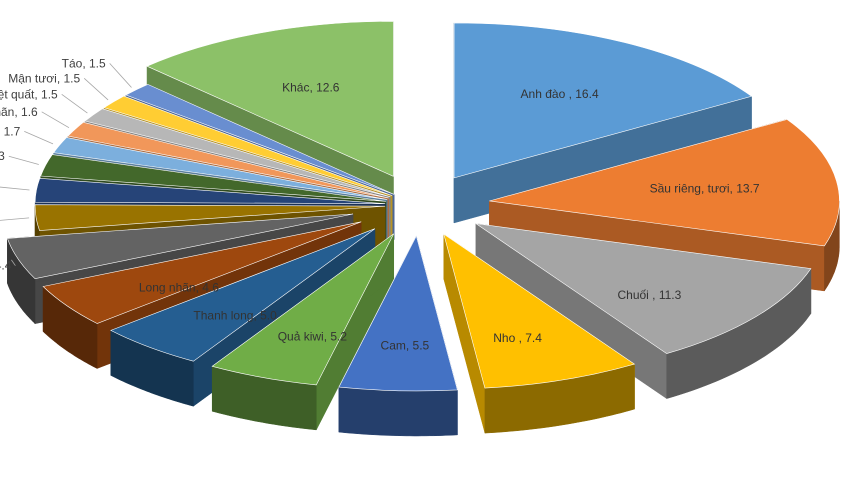 The width and height of the screenshot is (850, 478). Describe the element at coordinates (311, 88) in the screenshot. I see `data-label-khac-17: Khác, 12.6` at that location.